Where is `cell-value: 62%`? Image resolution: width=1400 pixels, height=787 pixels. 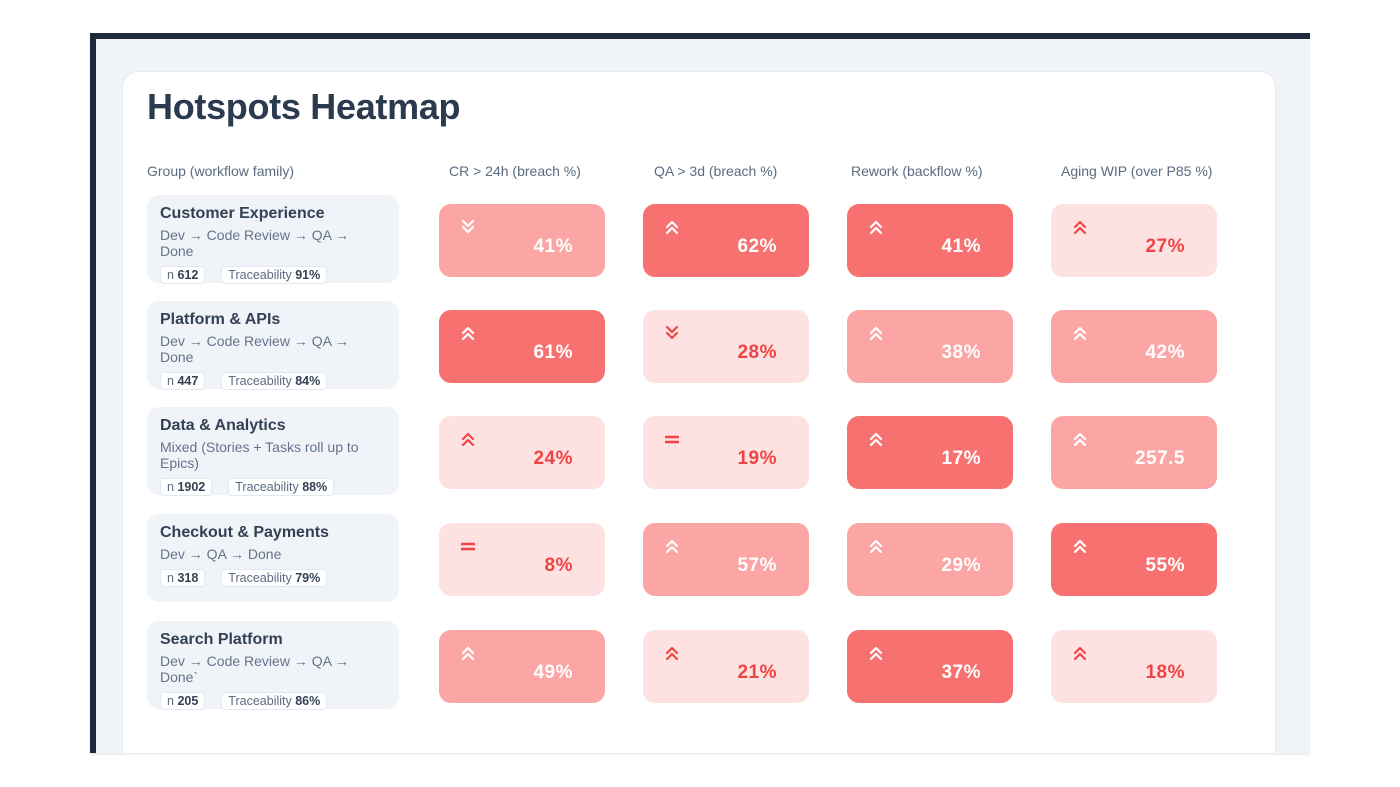
cell-value: 62% is located at coordinates (757, 246).